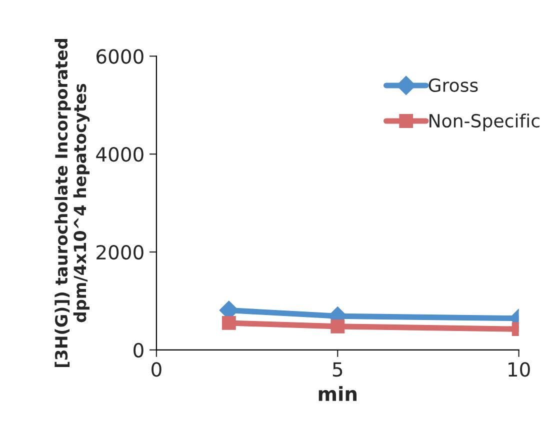  I want to click on x-tick-label: 5, so click(337, 369).